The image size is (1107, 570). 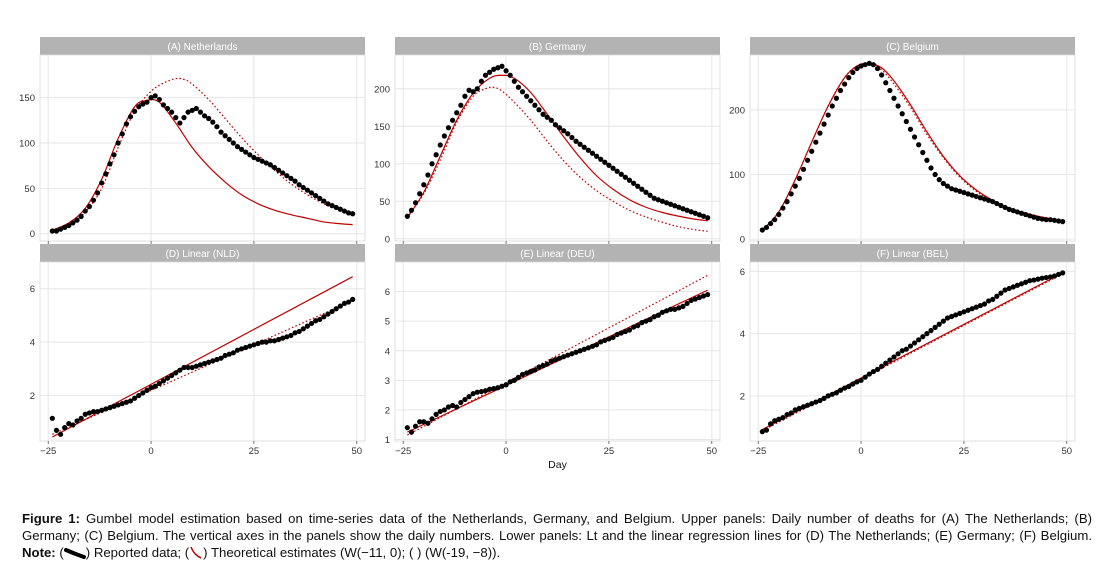 I want to click on panel-f-linear-bel: (F) Linear (BEL) −25 0 25 50 2 4 6, so click(x=908, y=350).